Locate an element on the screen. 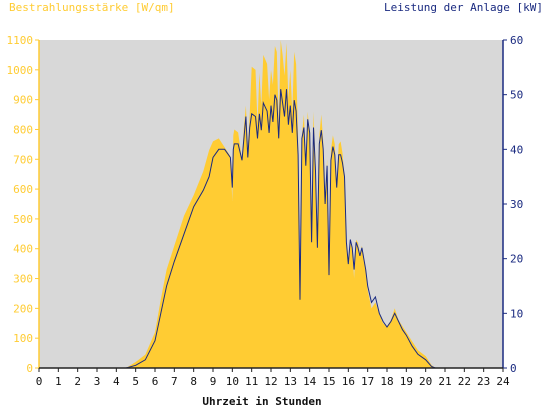 This screenshot has height=408, width=544. right-tick-label: 40 is located at coordinates (516, 149).